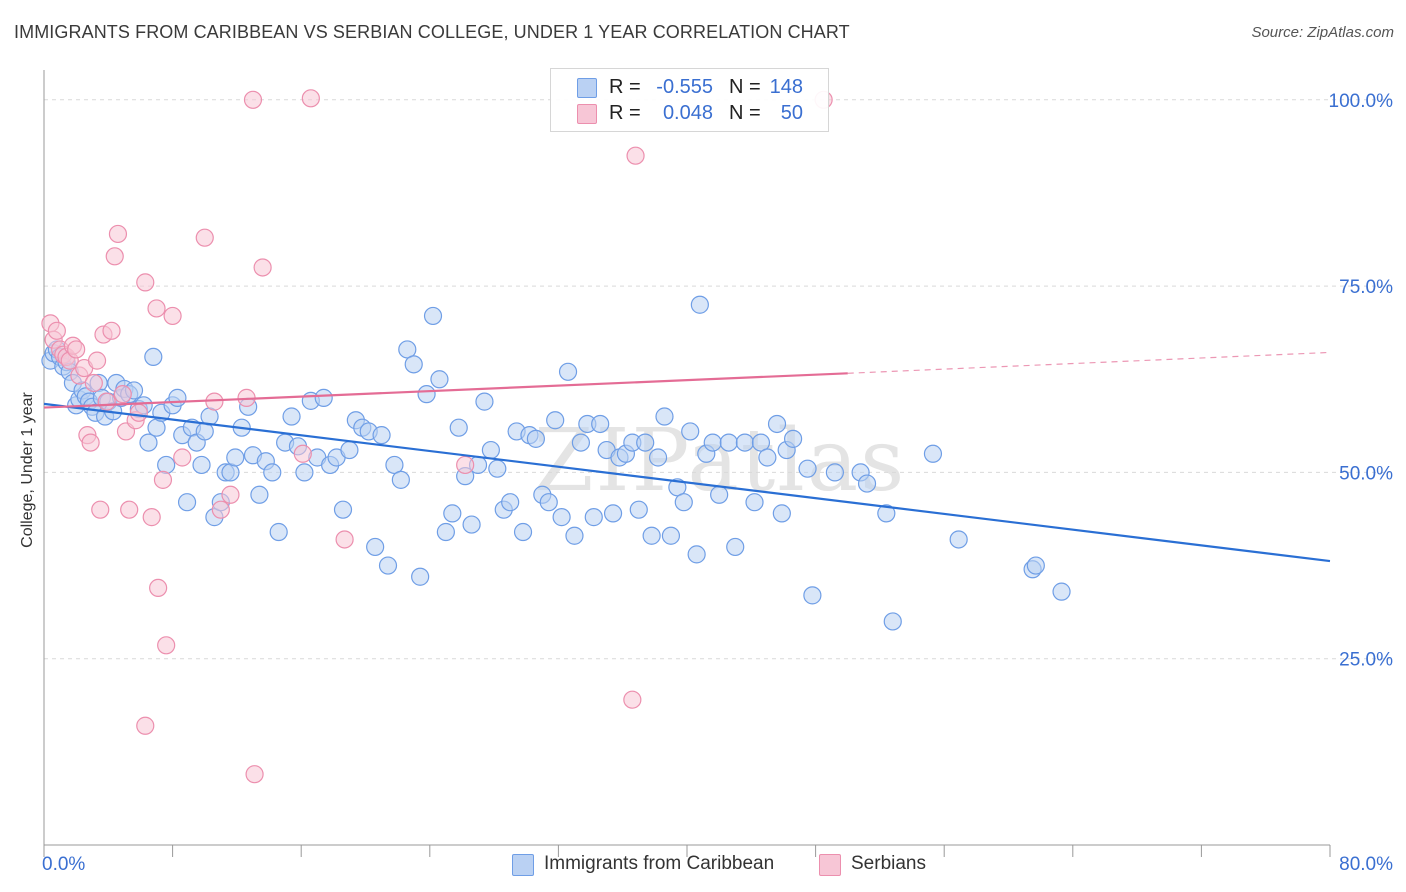 The height and width of the screenshot is (892, 1406). I want to click on chart-source: Source: ZipAtlas.com, so click(1322, 32).